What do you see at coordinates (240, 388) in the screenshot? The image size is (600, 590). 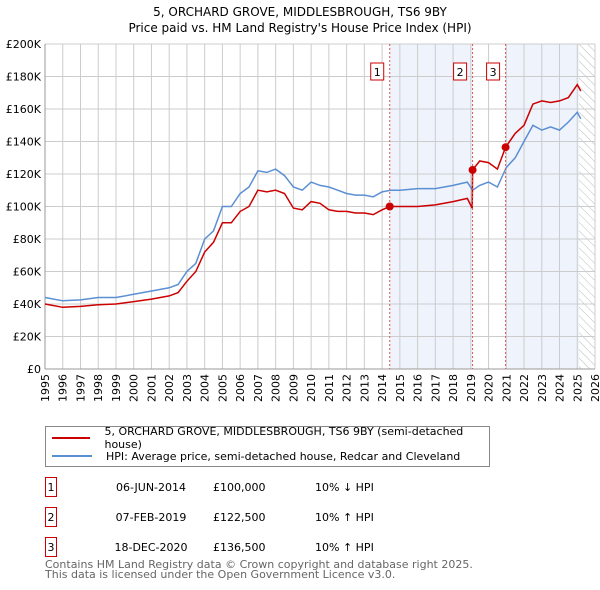 I see `x-tick-label: 2006` at bounding box center [240, 388].